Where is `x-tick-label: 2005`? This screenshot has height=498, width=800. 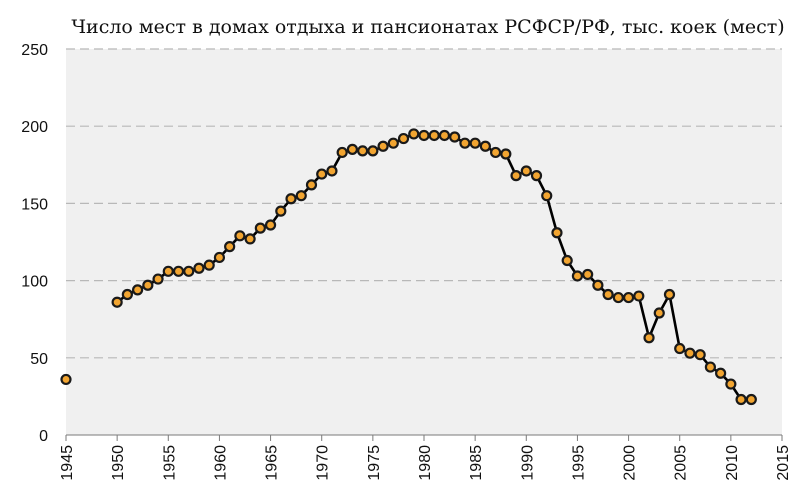
x-tick-label: 2005 is located at coordinates (681, 463).